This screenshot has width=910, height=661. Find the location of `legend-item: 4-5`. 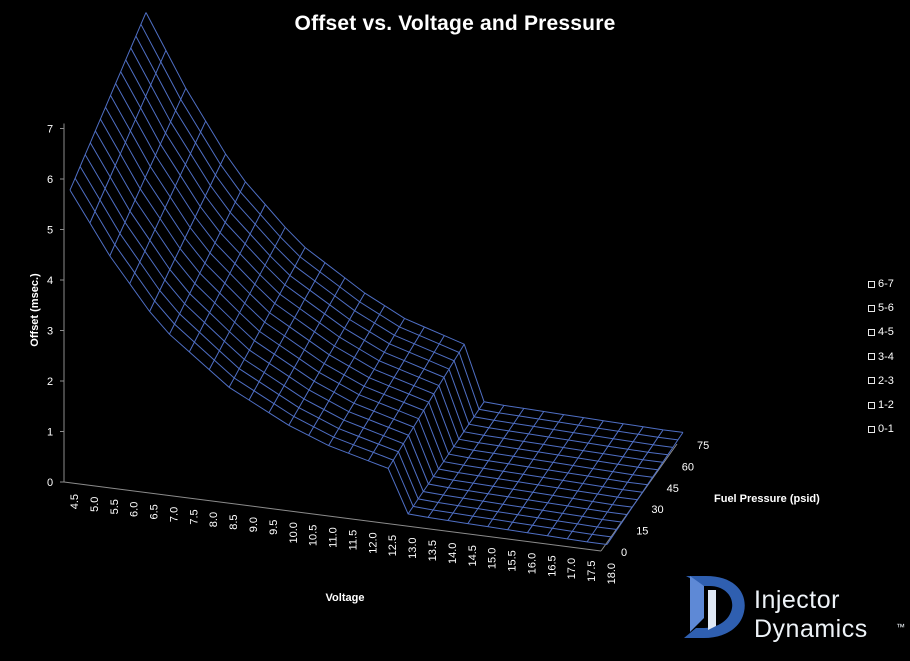

legend-item: 4-5 is located at coordinates (881, 332).